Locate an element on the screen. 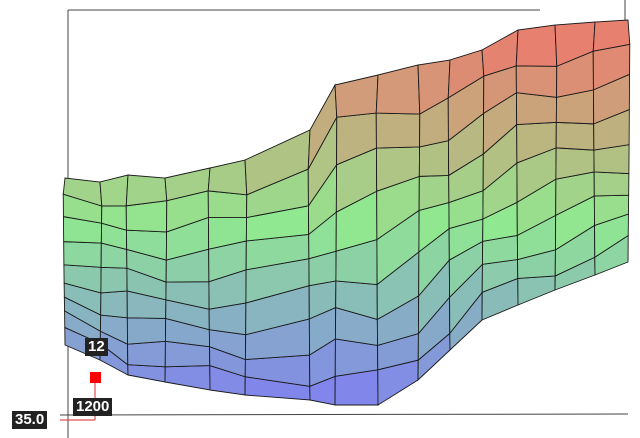 This screenshot has height=438, width=640. cursor-marker is located at coordinates (95, 377).